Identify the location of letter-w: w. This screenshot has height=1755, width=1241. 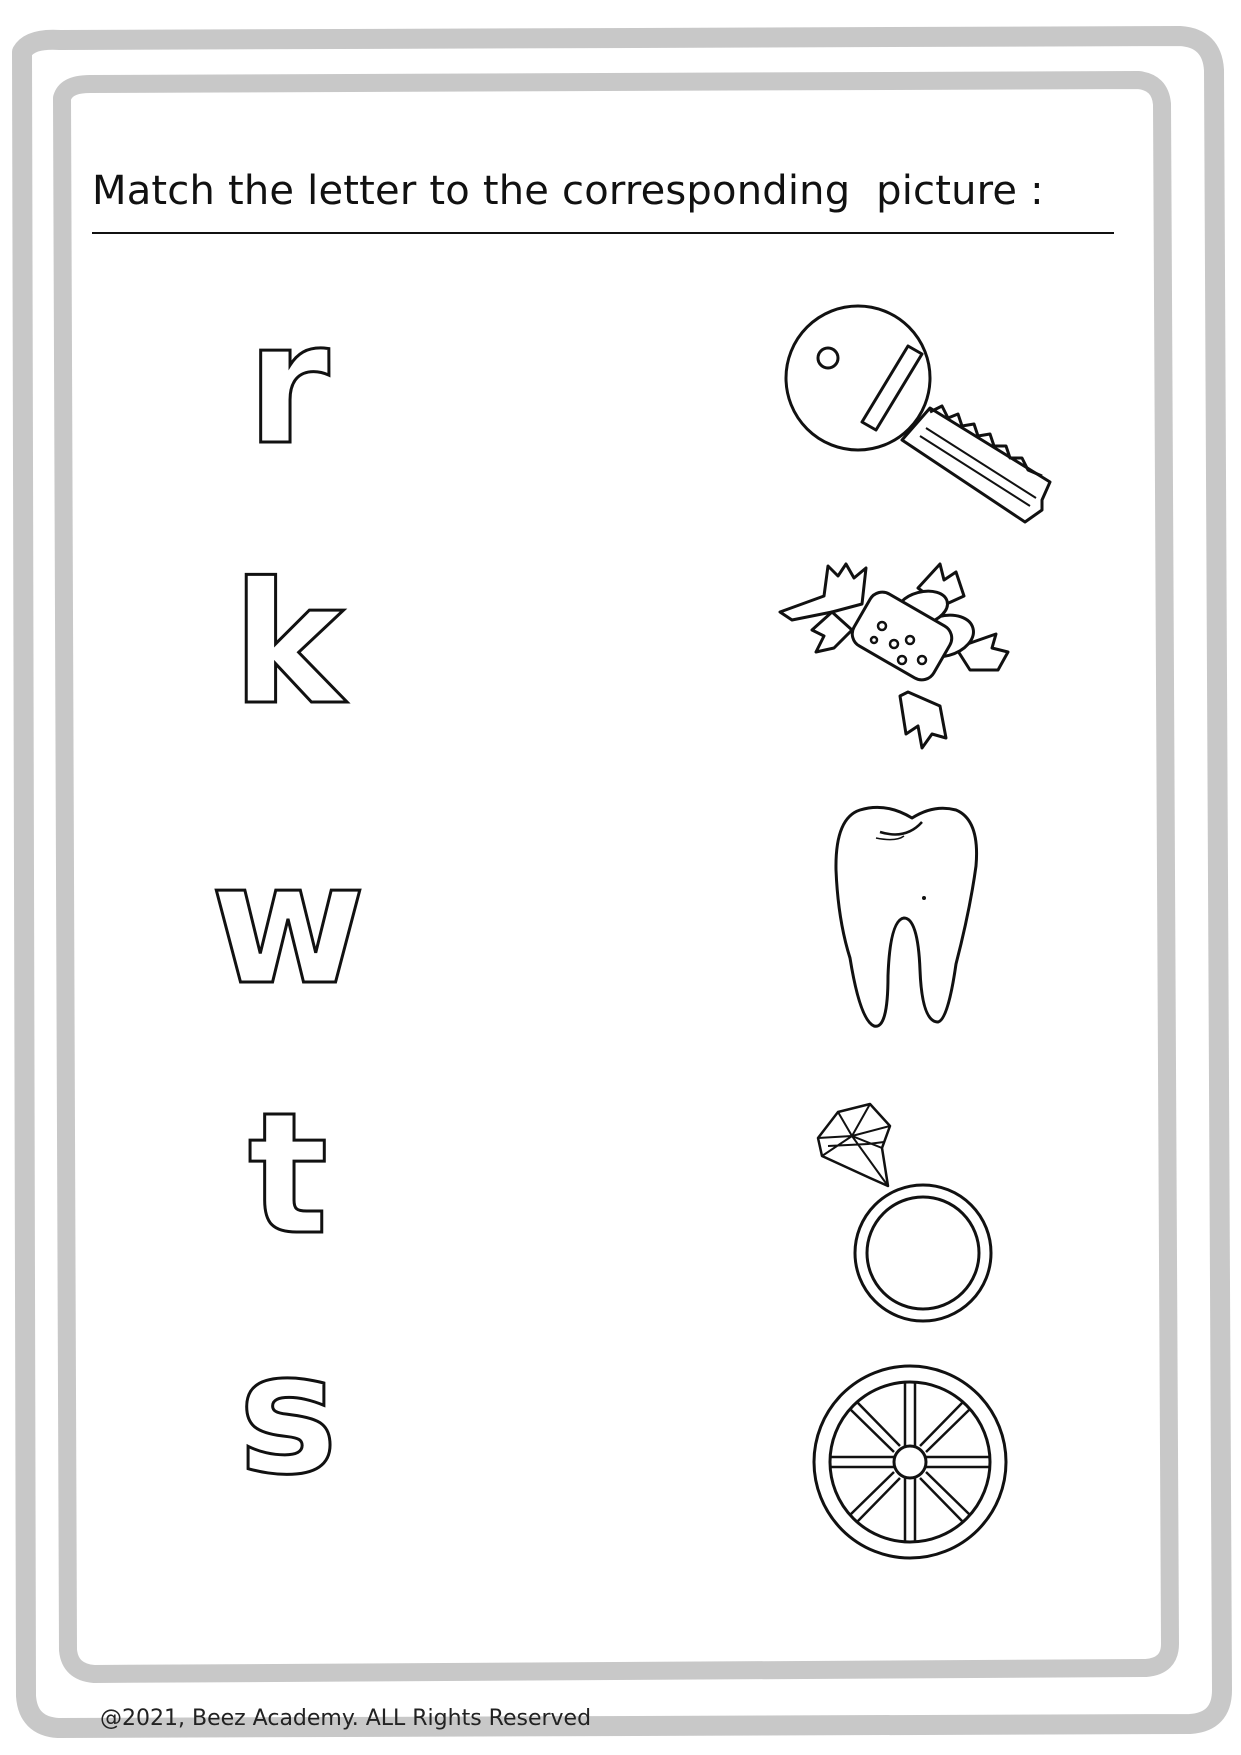
(288, 924).